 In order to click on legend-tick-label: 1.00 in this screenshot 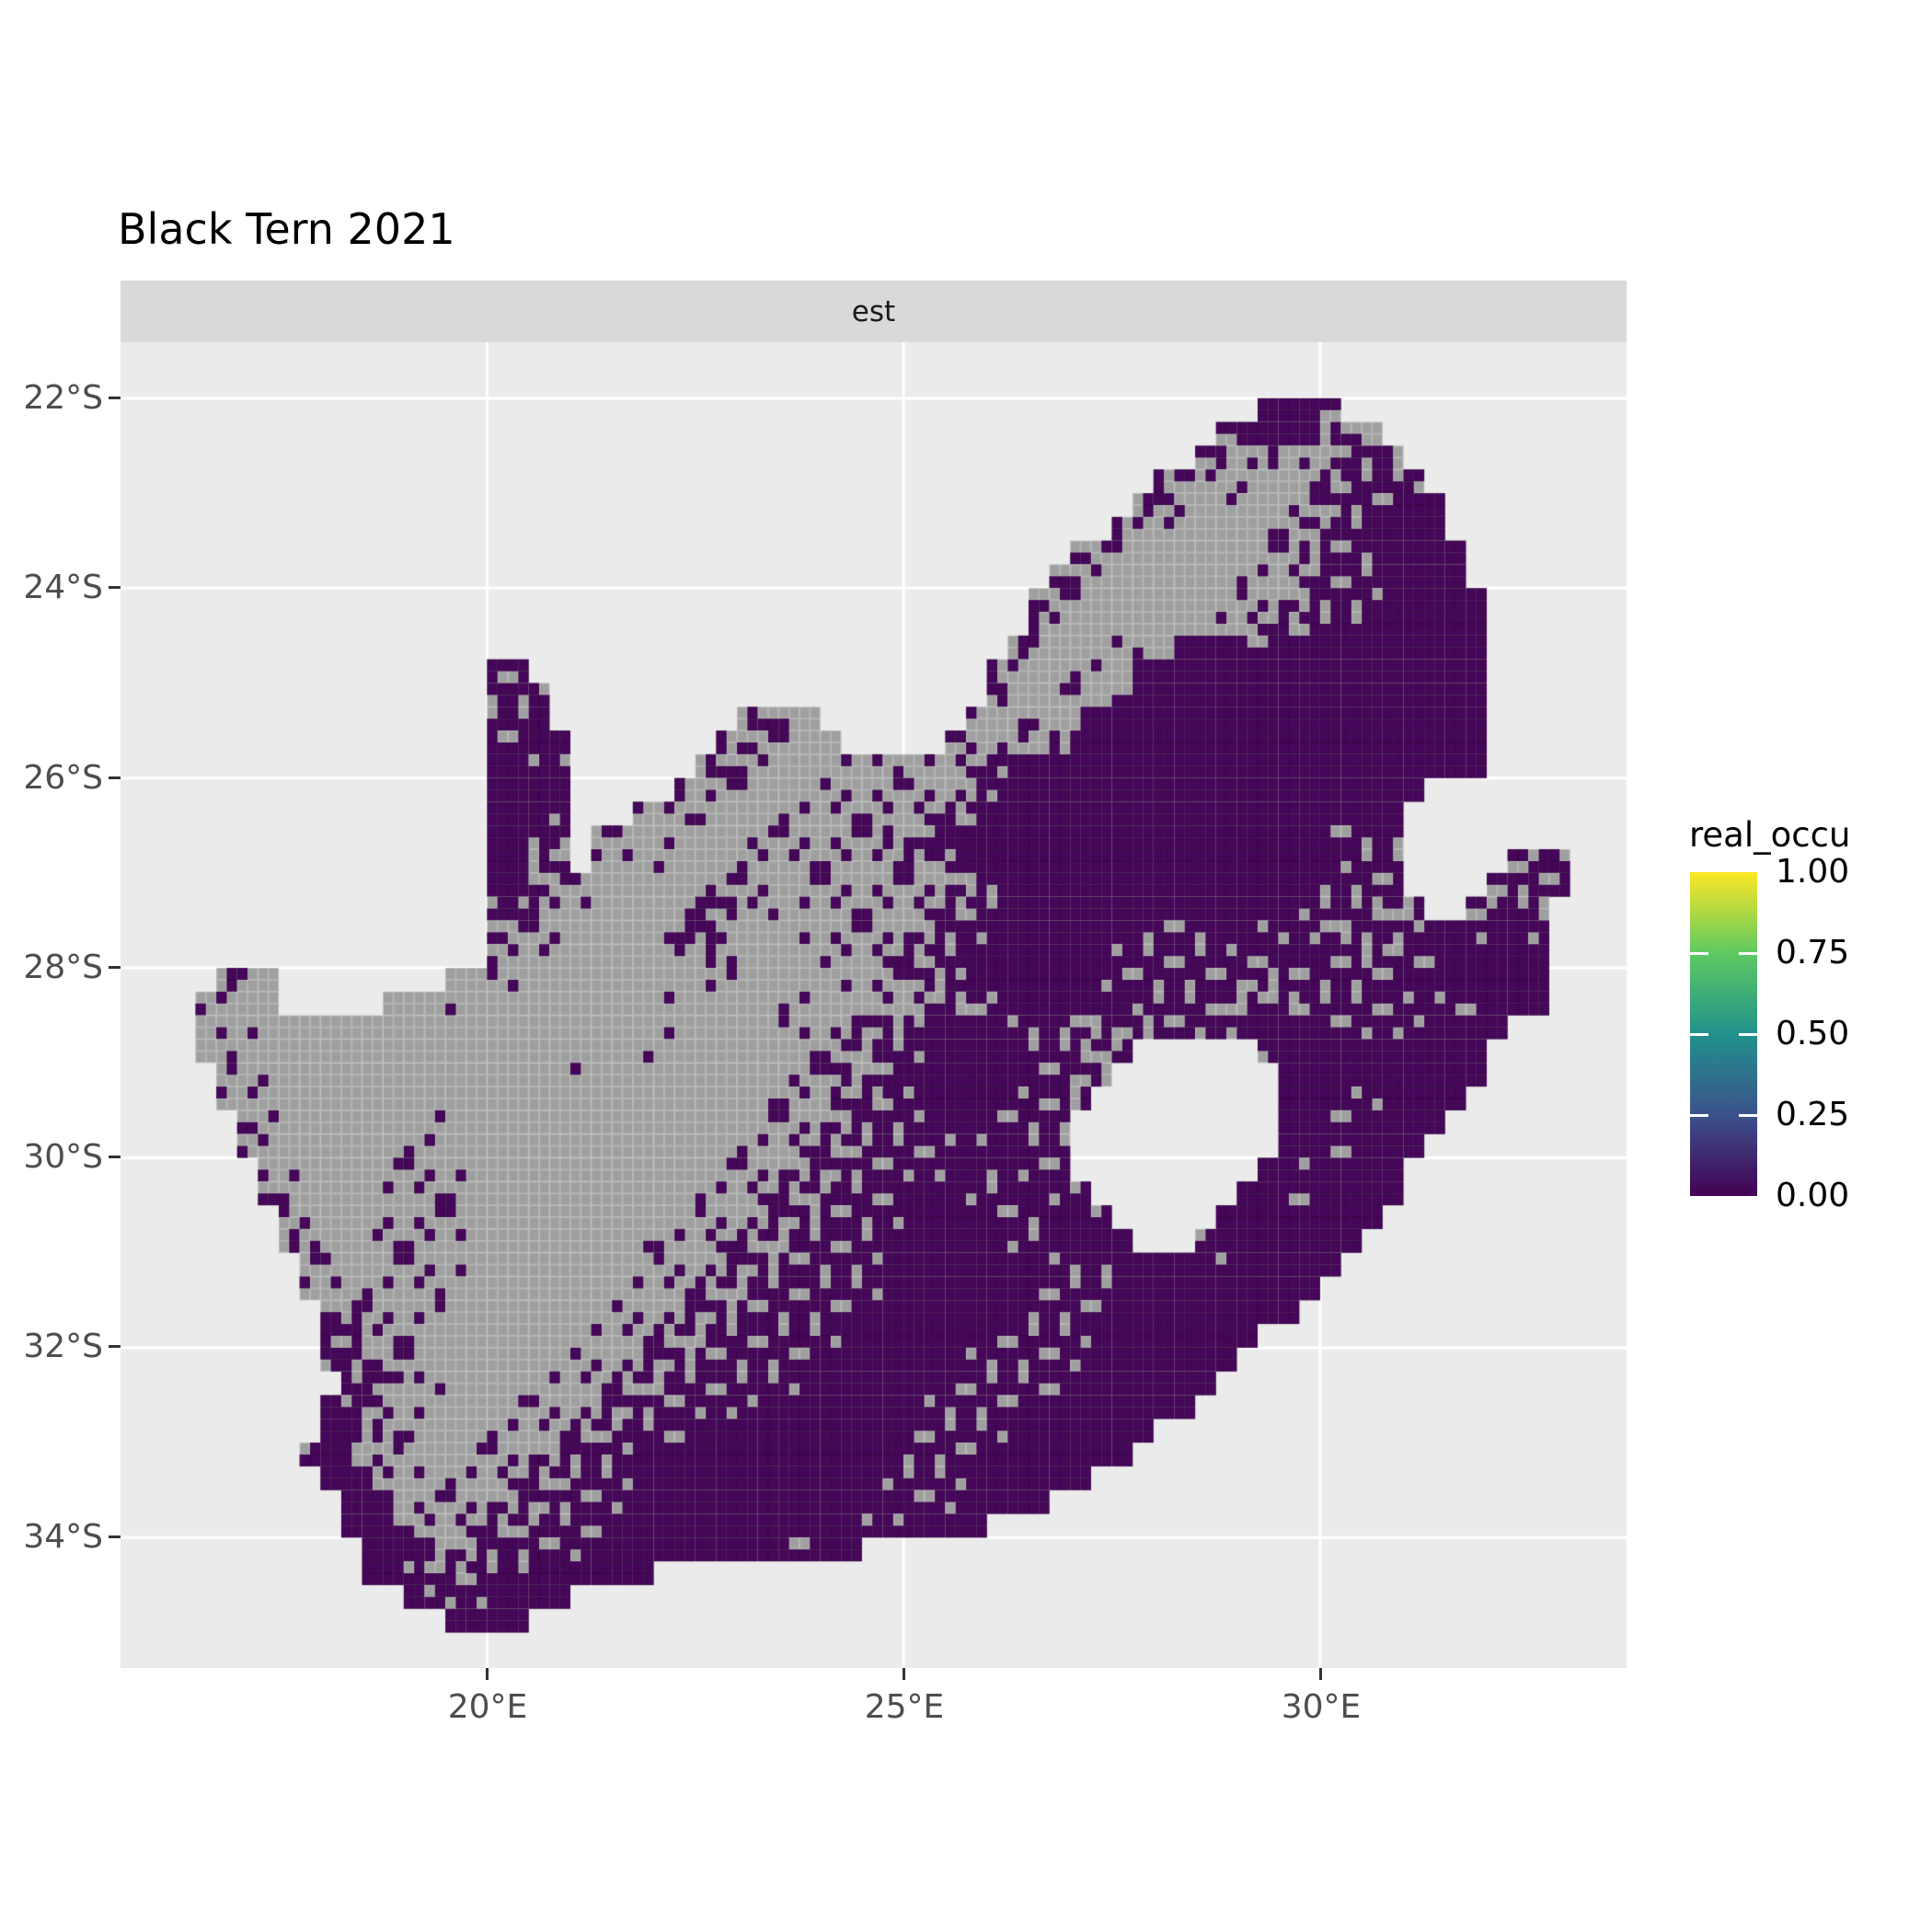, I will do `click(1813, 872)`.